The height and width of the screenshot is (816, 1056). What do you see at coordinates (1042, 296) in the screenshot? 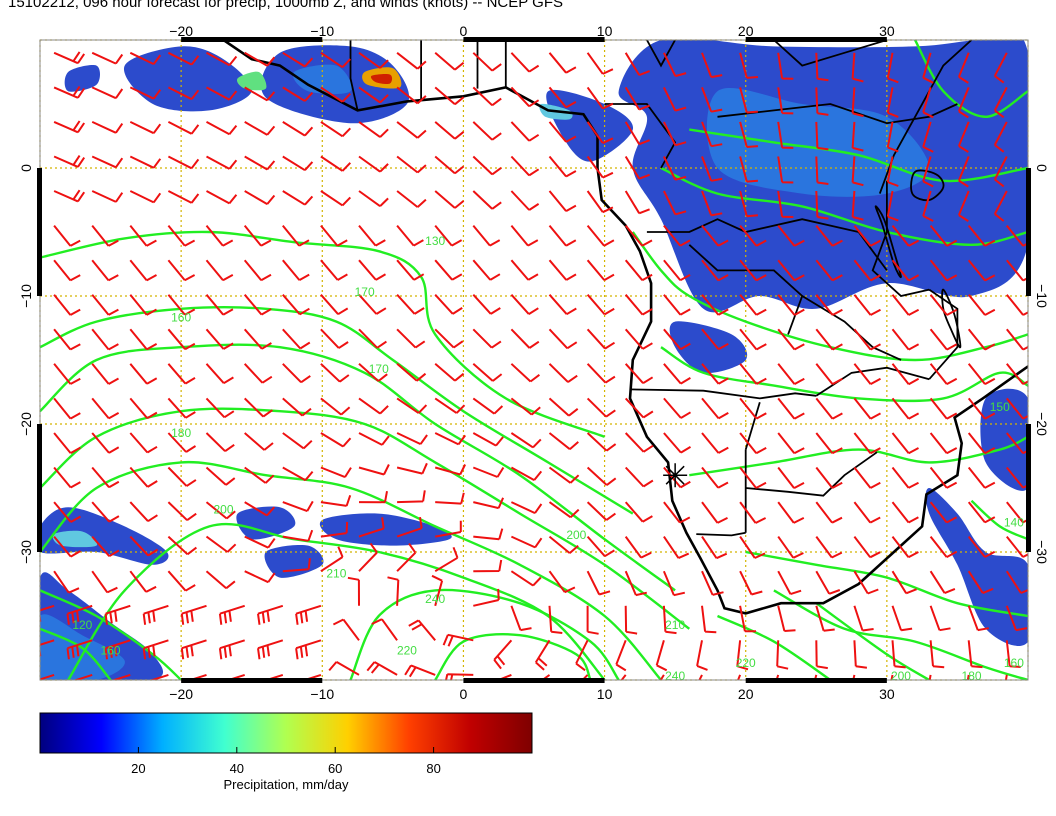
I see `lat-tick-label-right: −10` at bounding box center [1042, 296].